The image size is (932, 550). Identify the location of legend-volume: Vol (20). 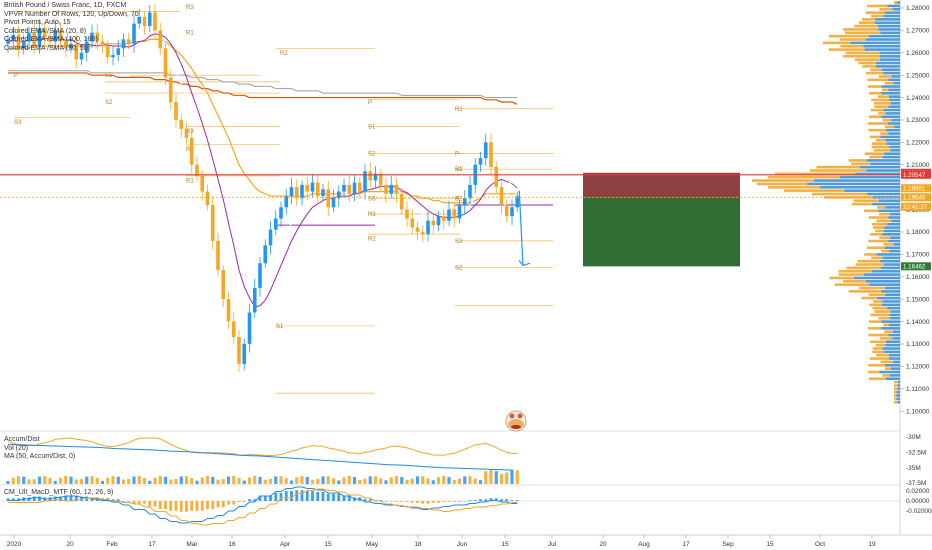
(16, 448).